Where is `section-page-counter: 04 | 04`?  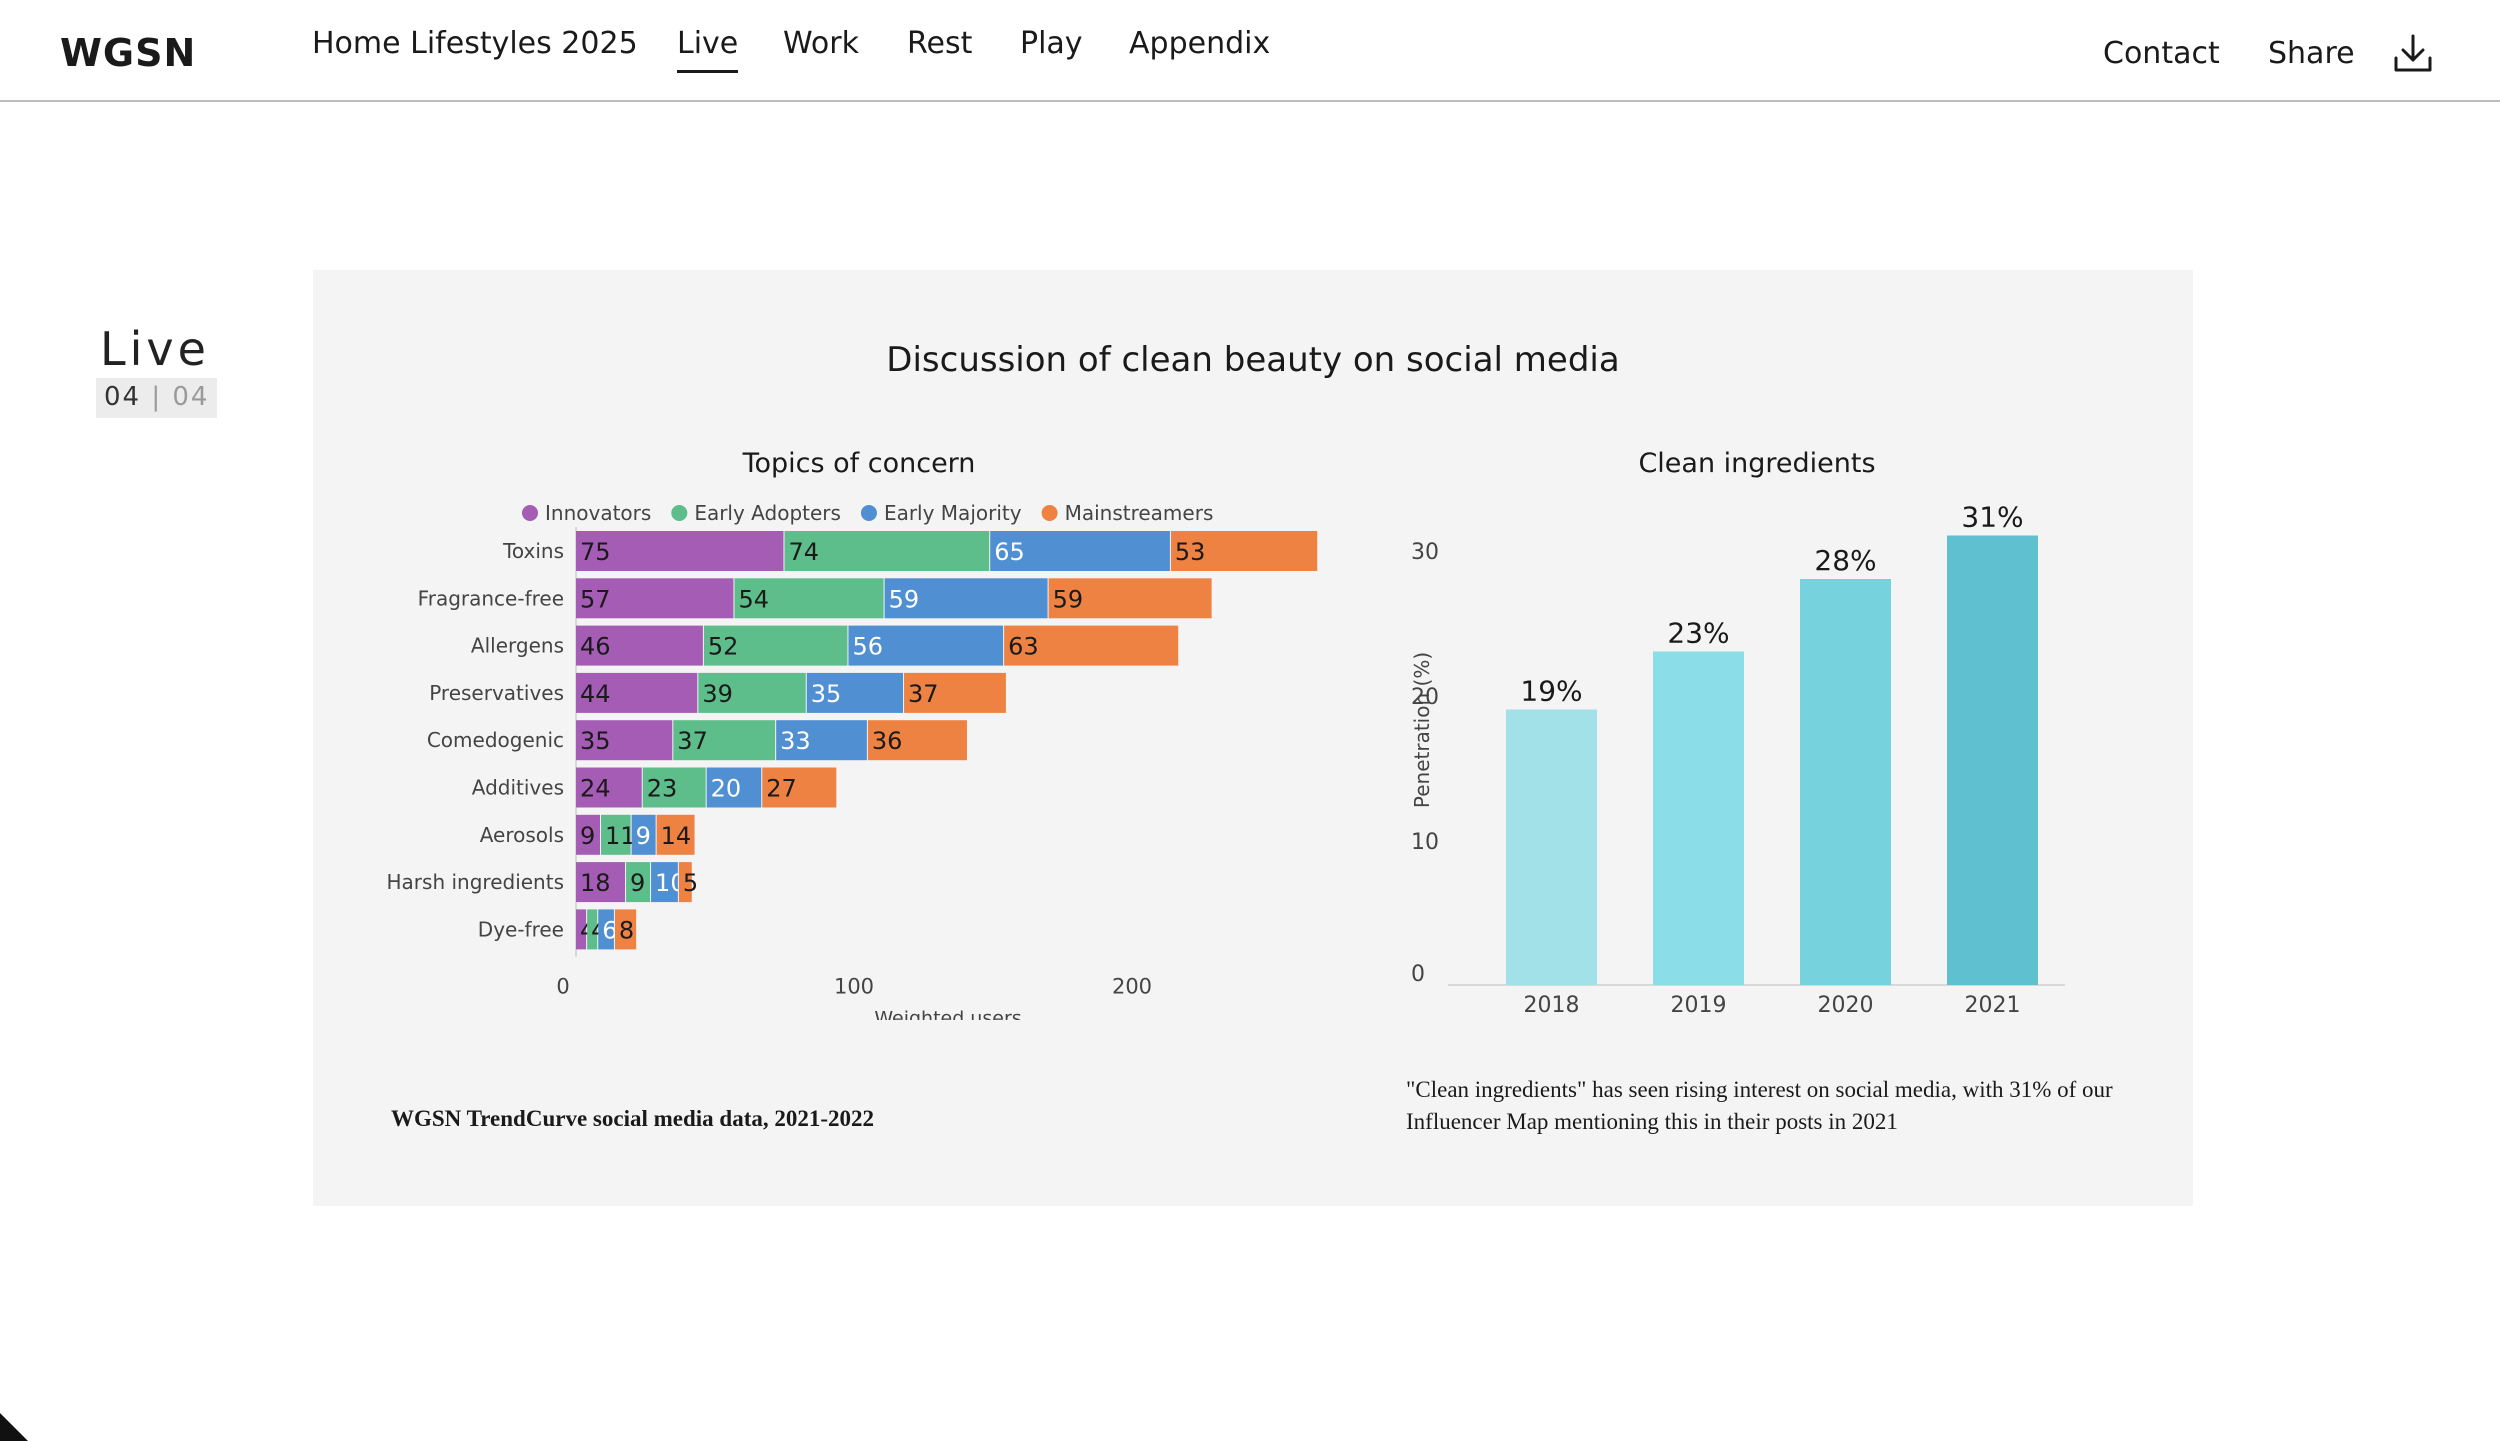 section-page-counter: 04 | 04 is located at coordinates (157, 398).